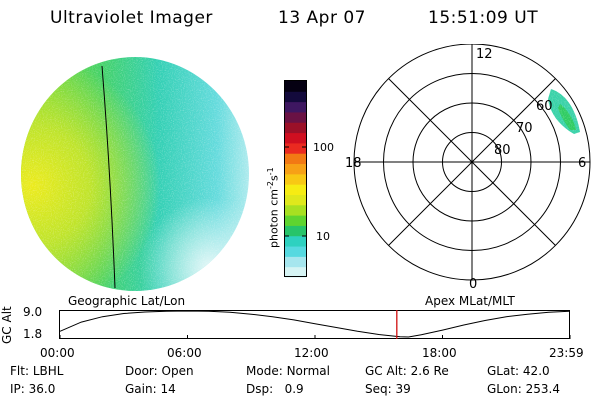  I want to click on footer-mode: Mode: Normal, so click(288, 371).